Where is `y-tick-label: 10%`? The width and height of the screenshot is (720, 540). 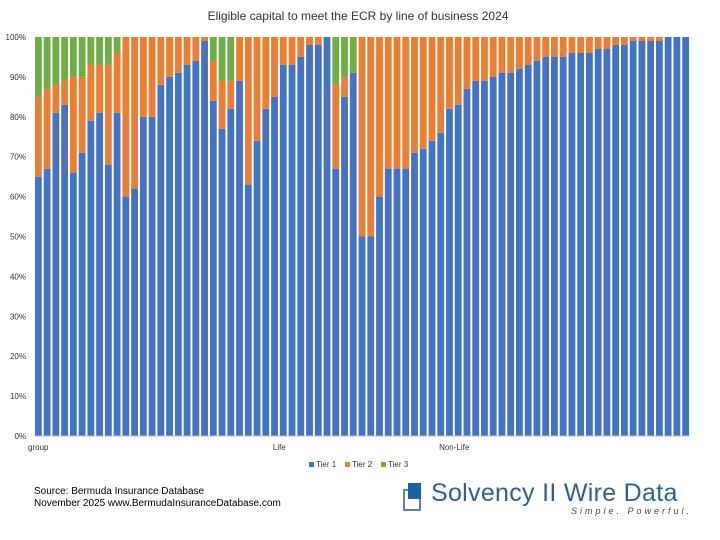
y-tick-label: 10% is located at coordinates (18, 396).